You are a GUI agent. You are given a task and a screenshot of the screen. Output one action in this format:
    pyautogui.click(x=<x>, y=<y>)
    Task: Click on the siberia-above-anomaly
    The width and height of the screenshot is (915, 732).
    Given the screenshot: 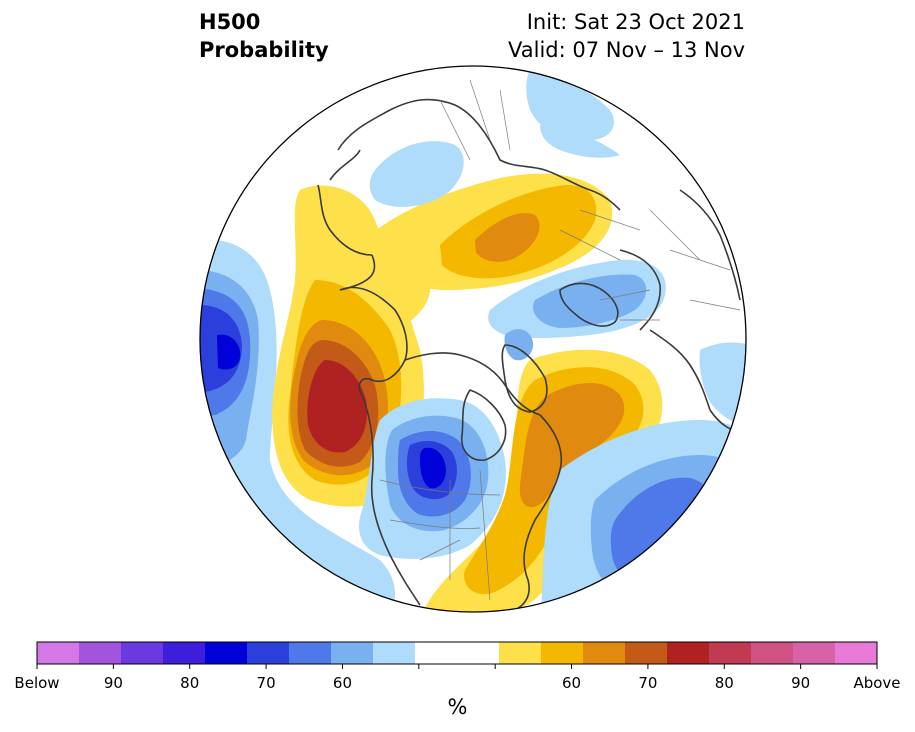 What is the action you would take?
    pyautogui.click(x=491, y=250)
    